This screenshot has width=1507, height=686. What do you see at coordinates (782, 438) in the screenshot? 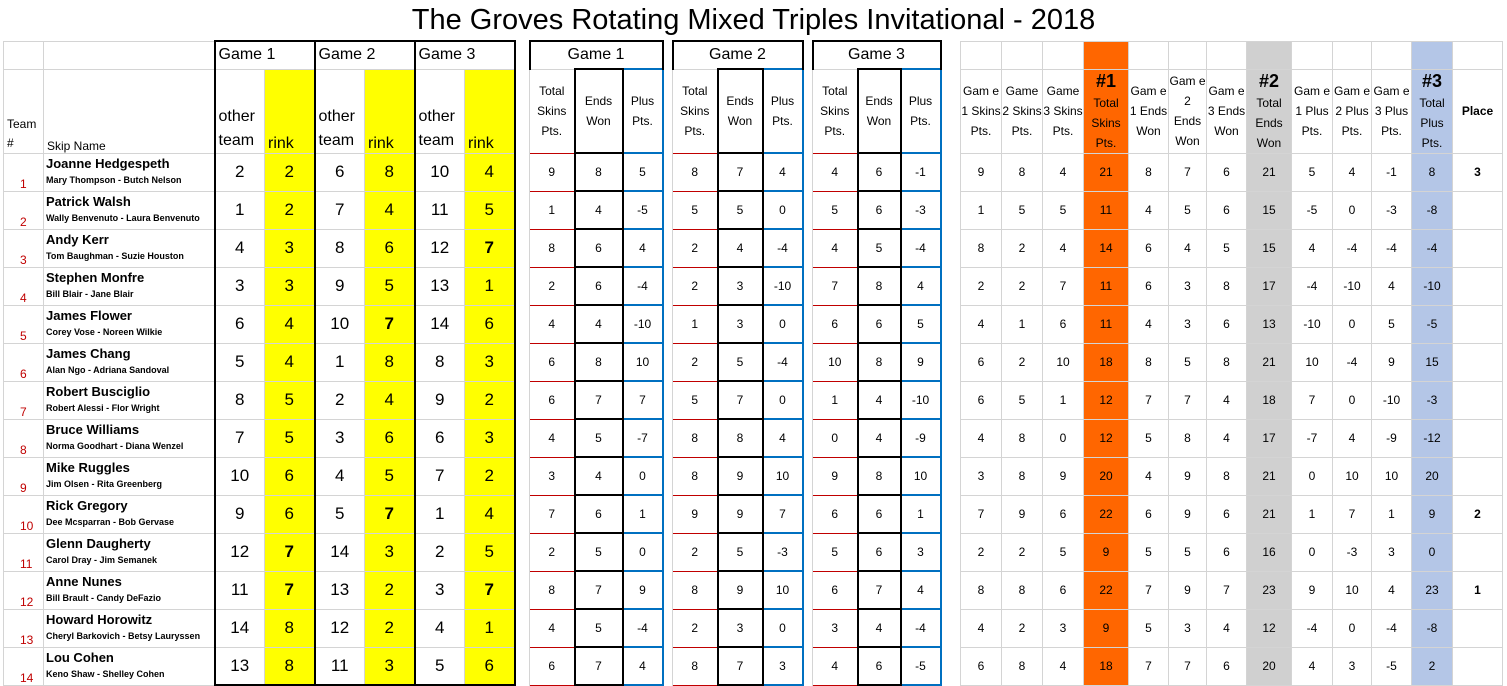
I see `g2-plus-pts: 4` at bounding box center [782, 438].